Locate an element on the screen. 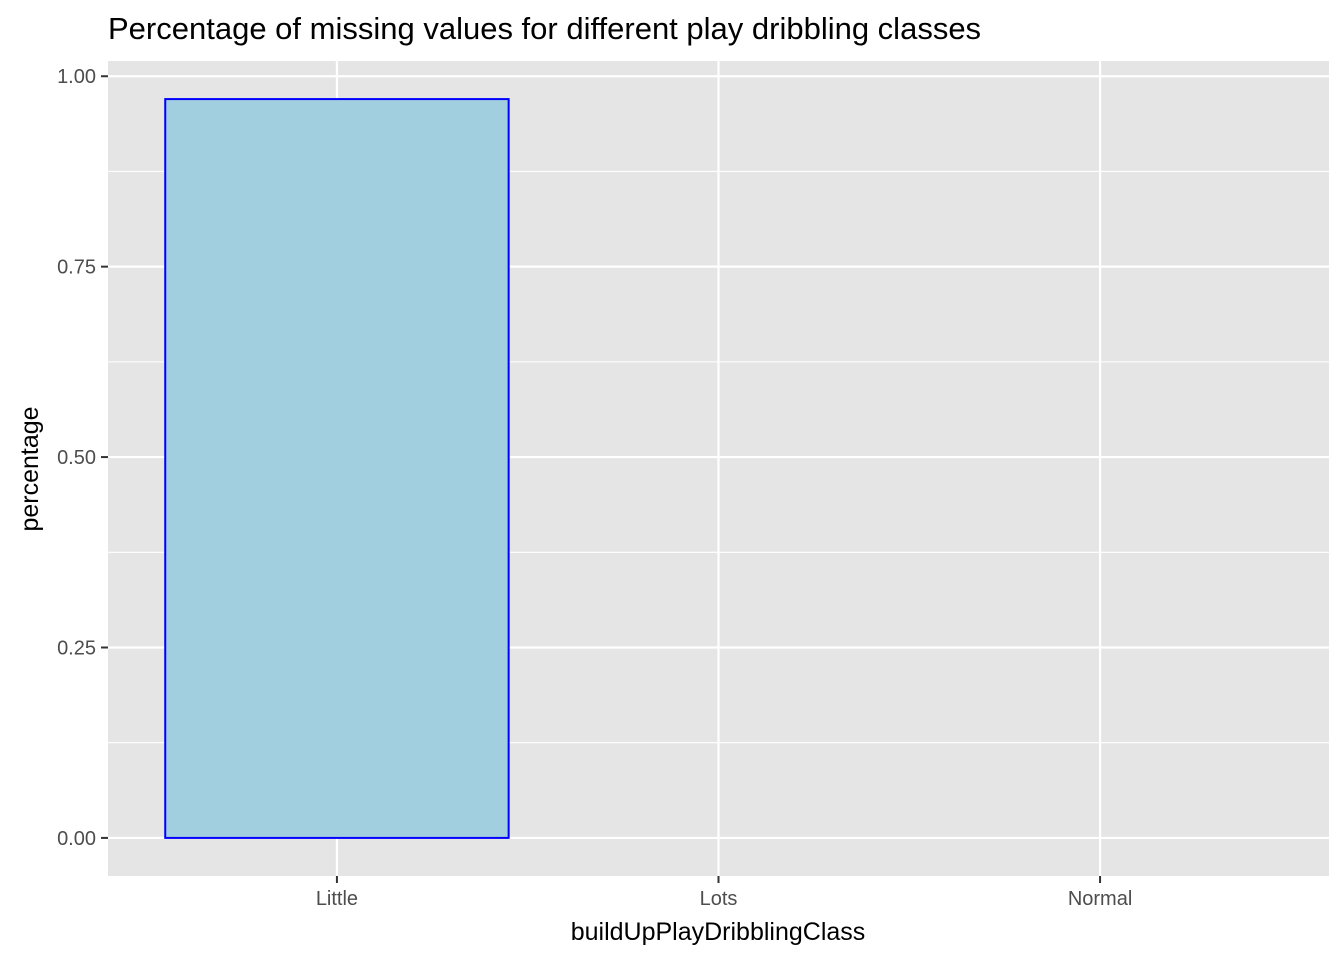 This screenshot has width=1344, height=960. x-tick-label: Lots is located at coordinates (719, 899).